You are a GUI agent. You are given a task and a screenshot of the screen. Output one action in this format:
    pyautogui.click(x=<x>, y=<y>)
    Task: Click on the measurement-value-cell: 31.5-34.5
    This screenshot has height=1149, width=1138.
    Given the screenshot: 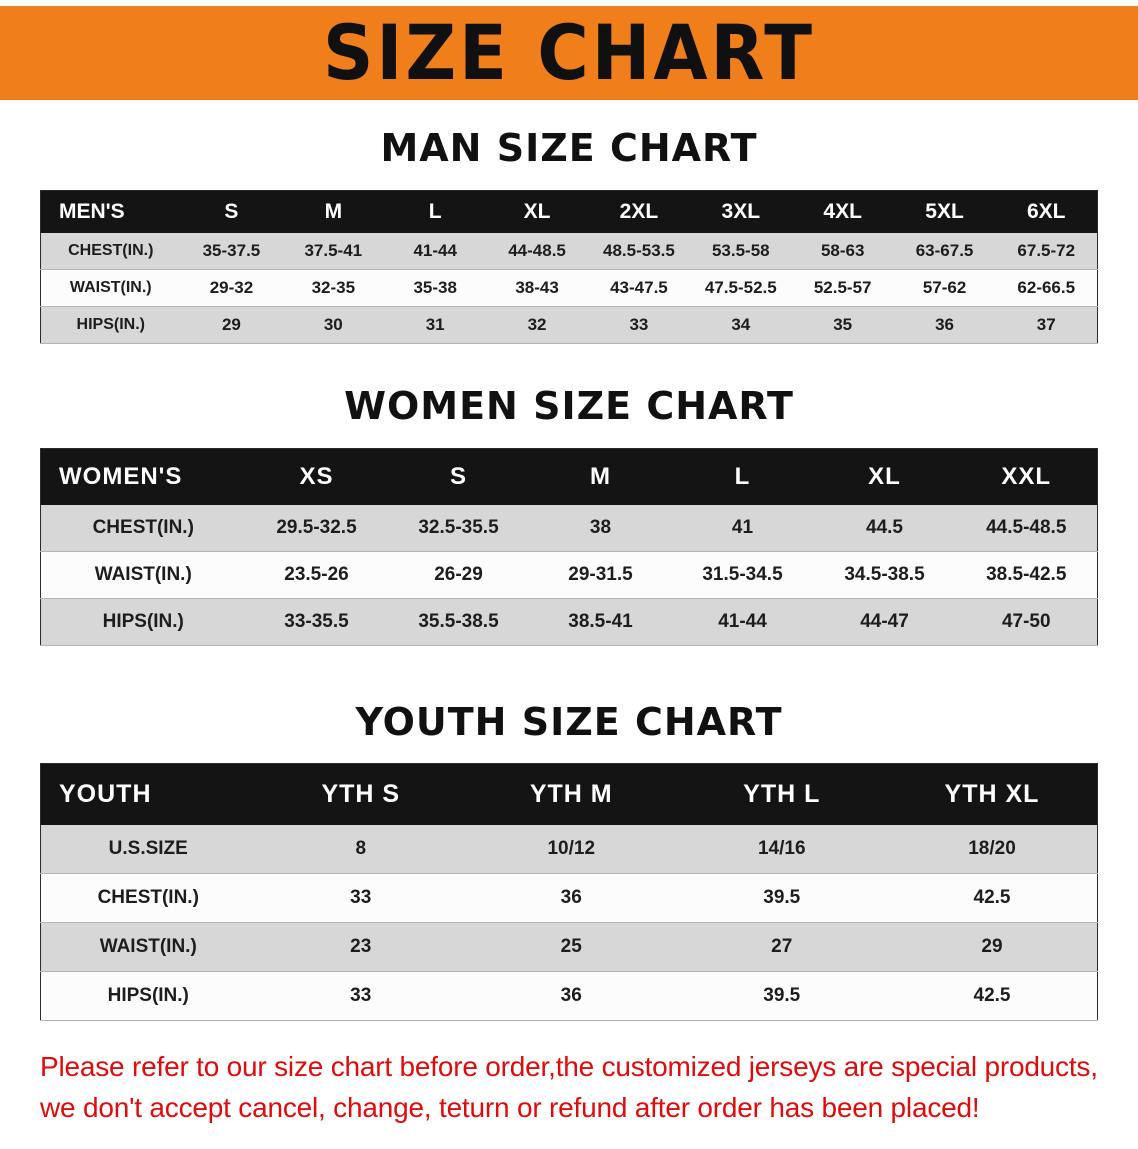 What is the action you would take?
    pyautogui.click(x=742, y=575)
    